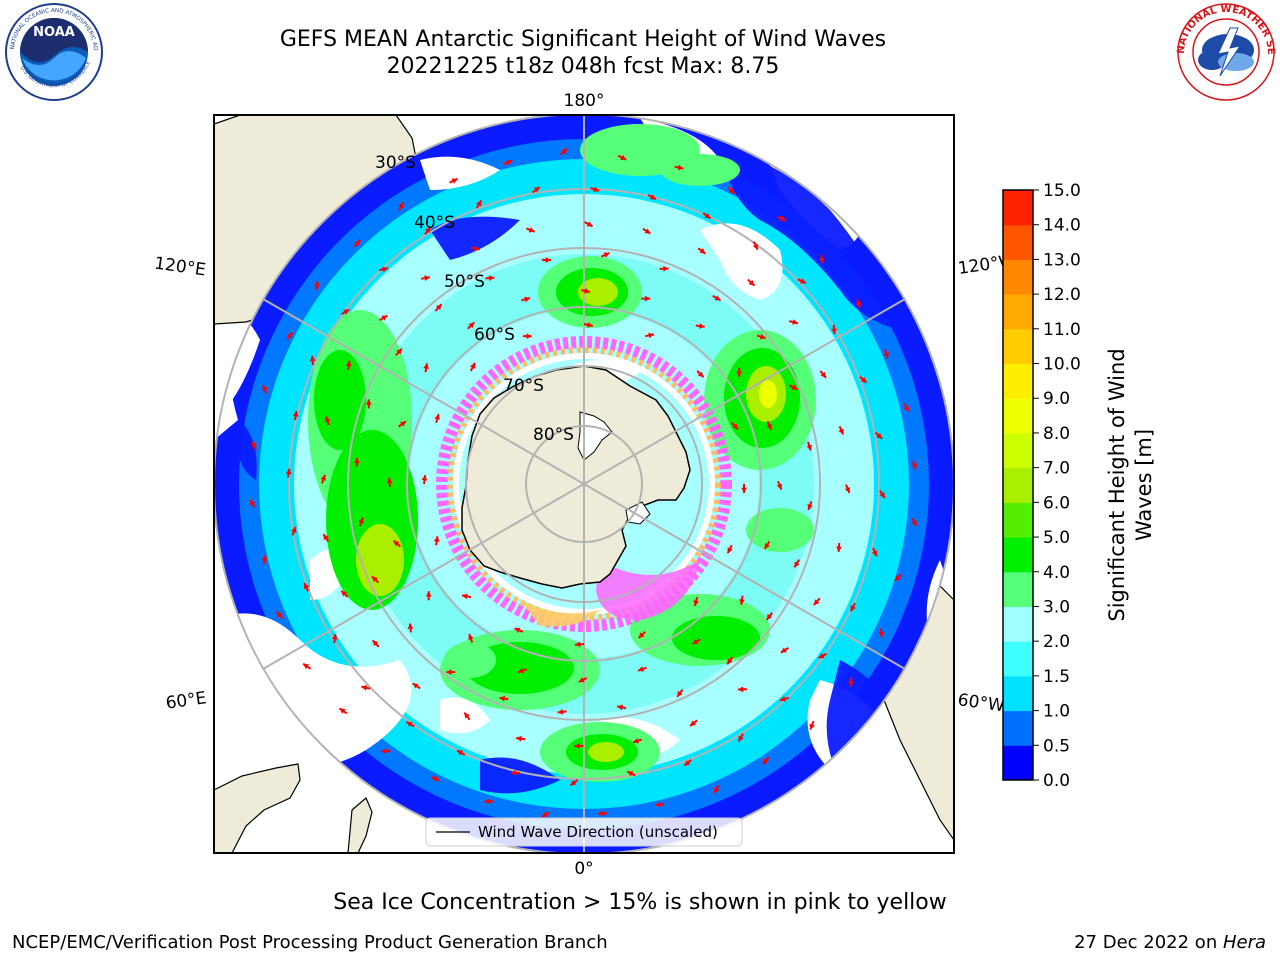  Describe the element at coordinates (1062, 330) in the screenshot. I see `colorbar-tick-label: 11.0` at that location.